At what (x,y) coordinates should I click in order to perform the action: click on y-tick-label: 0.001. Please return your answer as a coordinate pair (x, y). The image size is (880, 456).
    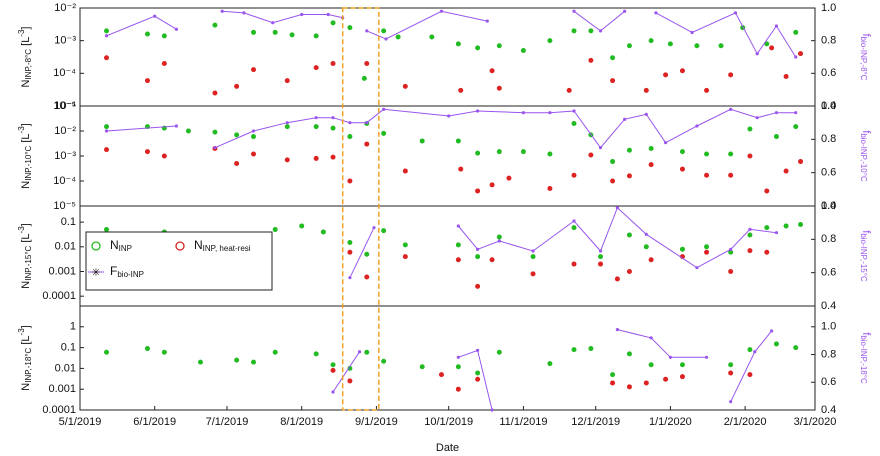
    Looking at the image, I should click on (62, 271).